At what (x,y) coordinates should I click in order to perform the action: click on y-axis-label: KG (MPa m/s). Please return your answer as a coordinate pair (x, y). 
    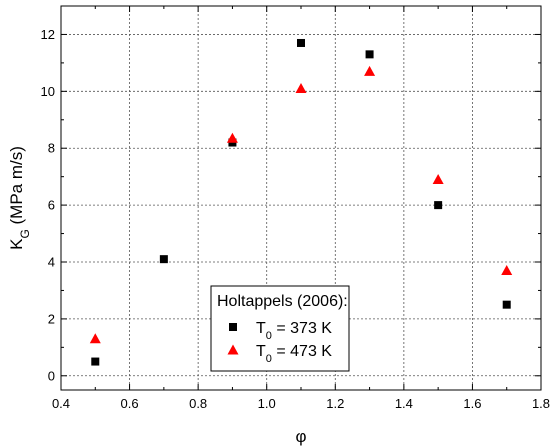
    Looking at the image, I should click on (19, 198).